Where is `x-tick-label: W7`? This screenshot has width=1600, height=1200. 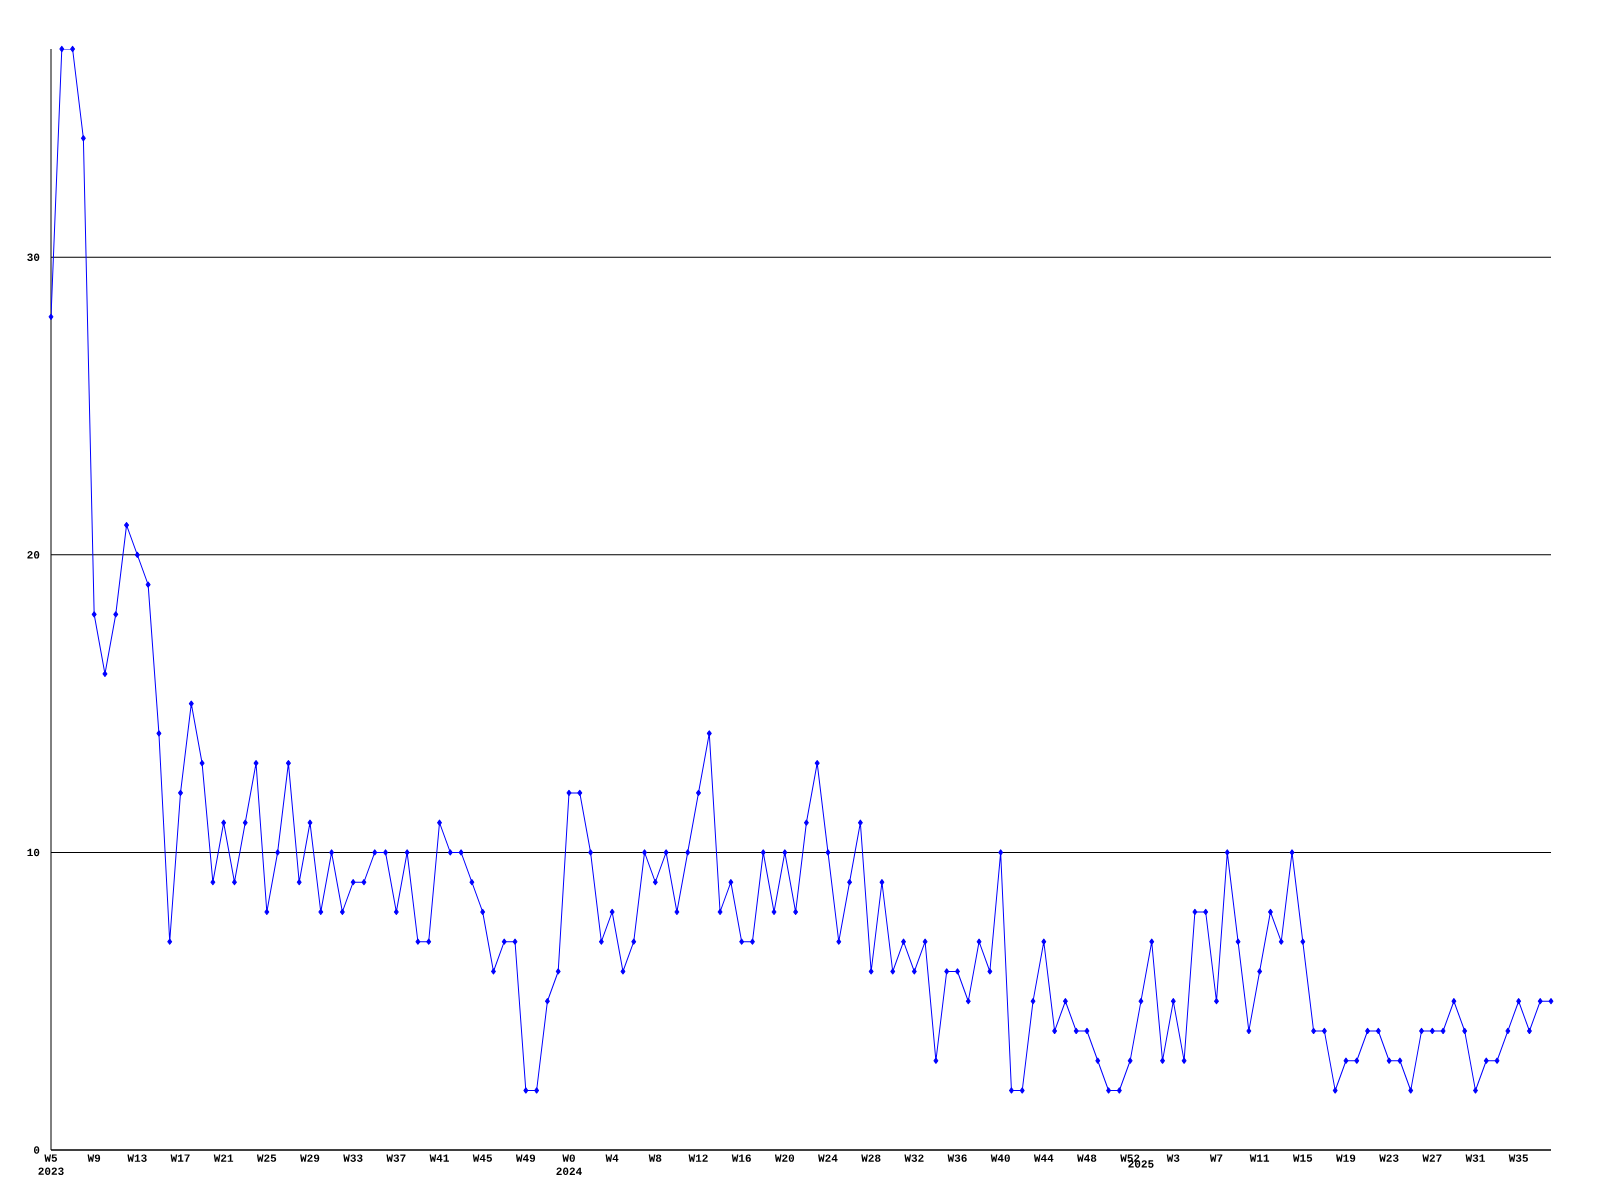 x-tick-label: W7 is located at coordinates (1216, 1158).